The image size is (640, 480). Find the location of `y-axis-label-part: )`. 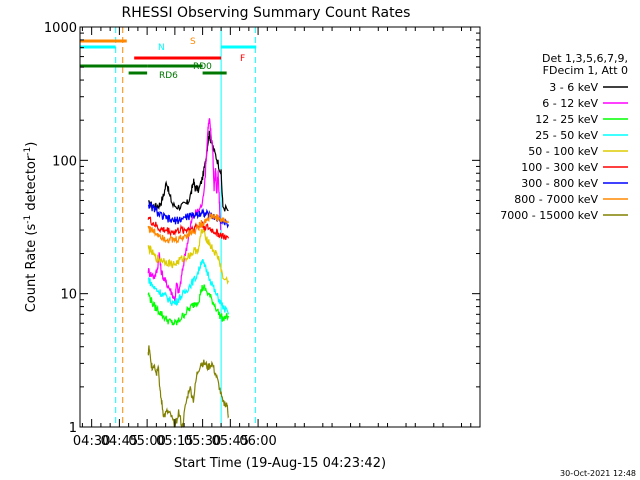

y-axis-label-part: ) is located at coordinates (31, 144).